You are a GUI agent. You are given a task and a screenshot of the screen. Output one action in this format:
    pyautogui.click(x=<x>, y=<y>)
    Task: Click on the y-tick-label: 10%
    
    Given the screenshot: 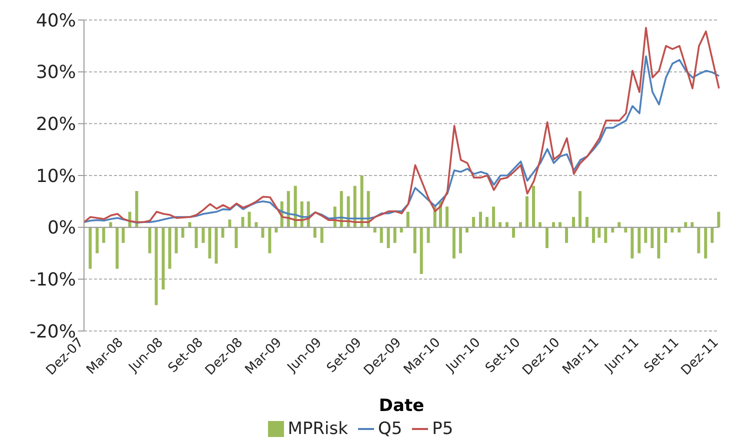 What is the action you would take?
    pyautogui.click(x=56, y=176)
    